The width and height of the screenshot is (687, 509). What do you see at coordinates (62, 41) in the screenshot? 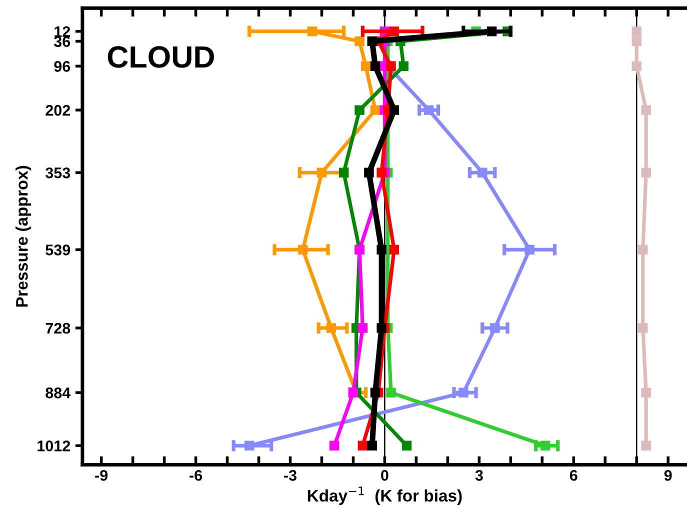
I see `y-tick-label: 36` at bounding box center [62, 41].